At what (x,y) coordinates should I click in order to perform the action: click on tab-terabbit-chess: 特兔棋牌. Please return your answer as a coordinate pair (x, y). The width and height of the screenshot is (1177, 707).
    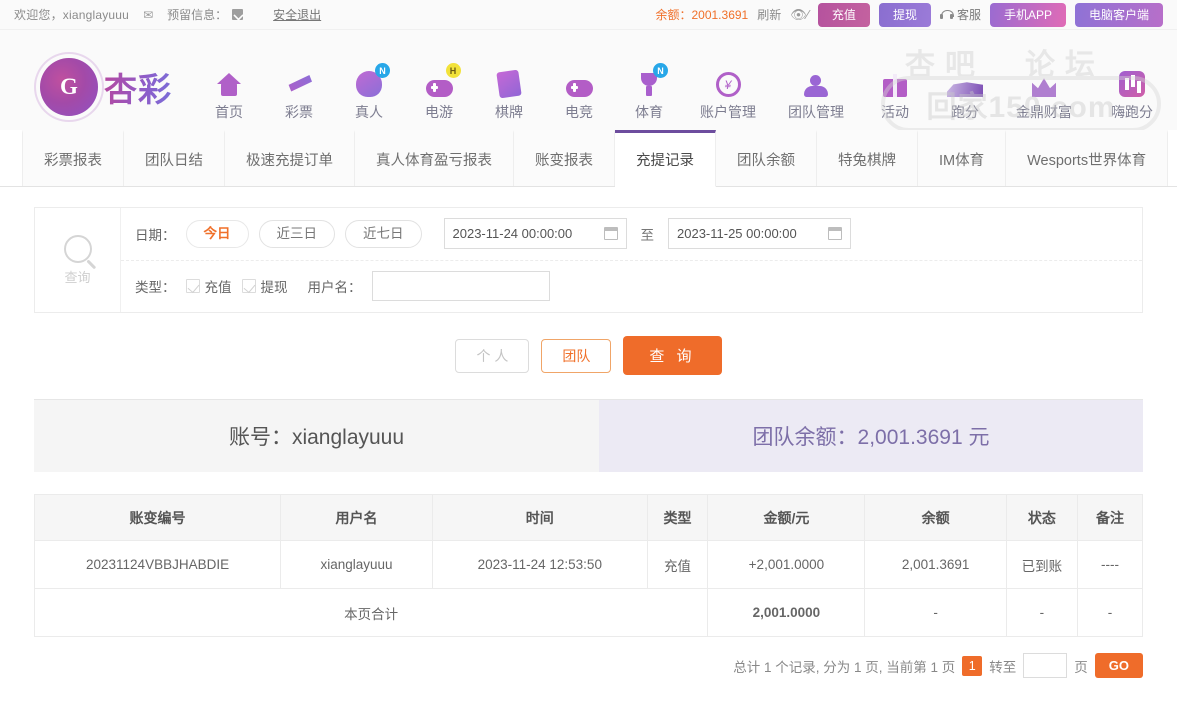
    Looking at the image, I should click on (867, 158).